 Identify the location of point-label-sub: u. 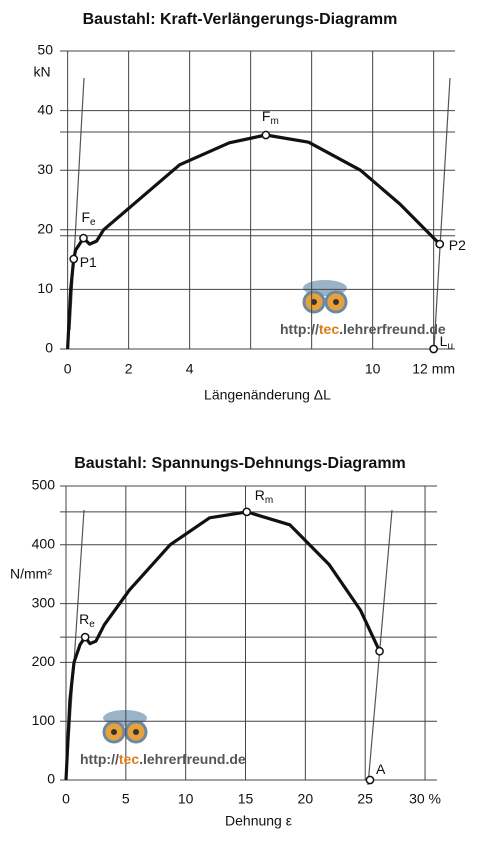
(450, 346).